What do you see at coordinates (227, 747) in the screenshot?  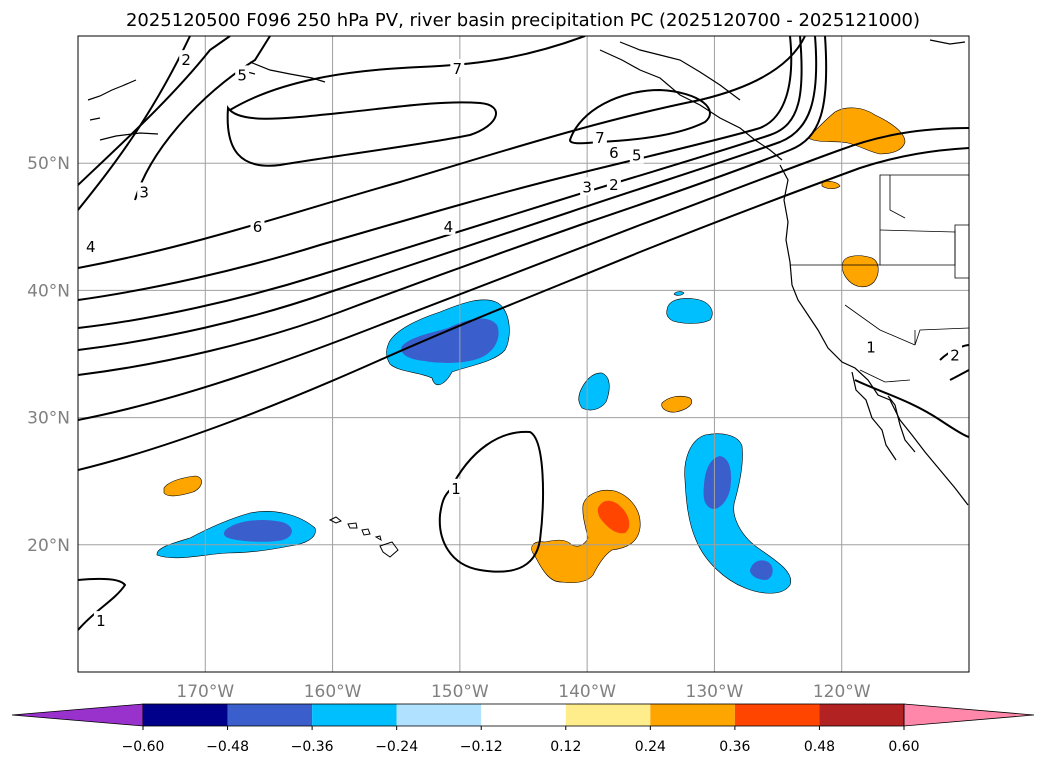 I see `colorbar-tick-label: −0.48` at bounding box center [227, 747].